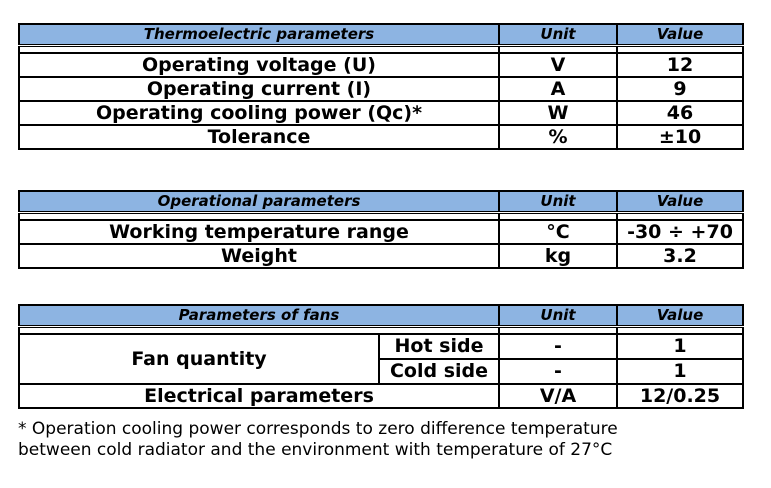 This screenshot has height=488, width=771. What do you see at coordinates (558, 113) in the screenshot?
I see `parameter-unit: W` at bounding box center [558, 113].